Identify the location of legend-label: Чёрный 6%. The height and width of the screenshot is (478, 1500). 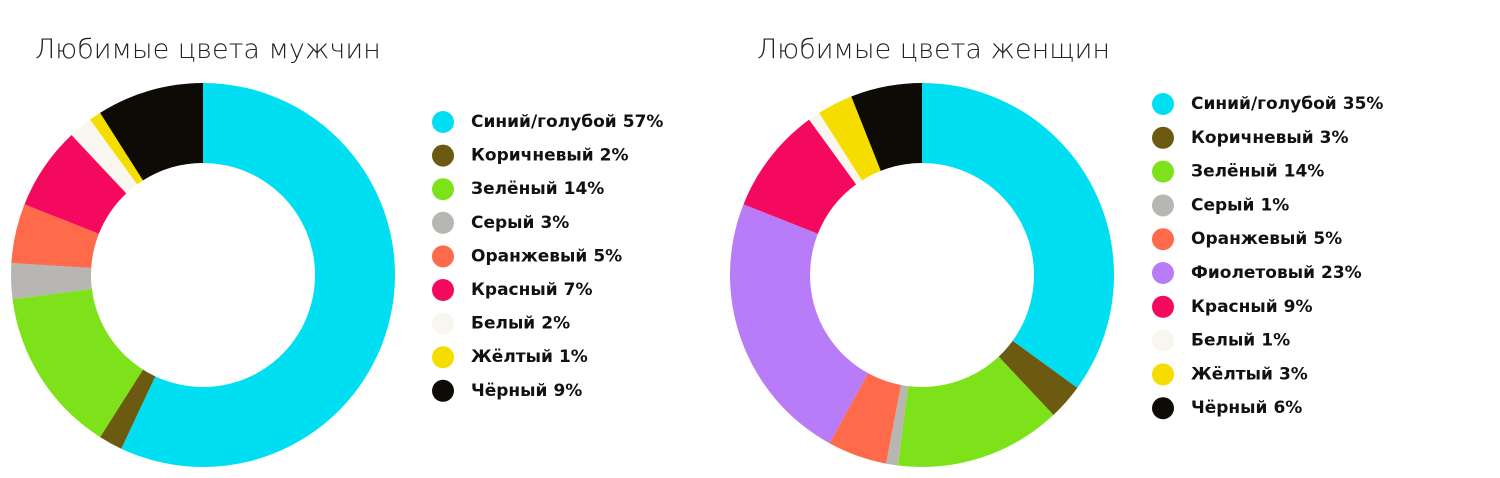
(1246, 408).